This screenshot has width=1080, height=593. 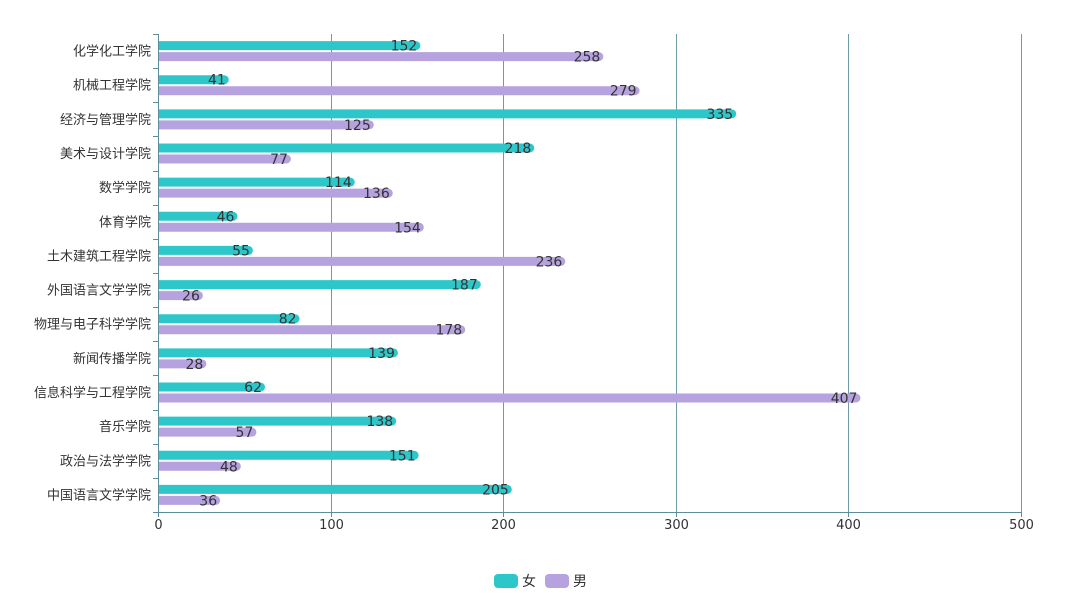 What do you see at coordinates (402, 456) in the screenshot?
I see `series-1-value-label: 151` at bounding box center [402, 456].